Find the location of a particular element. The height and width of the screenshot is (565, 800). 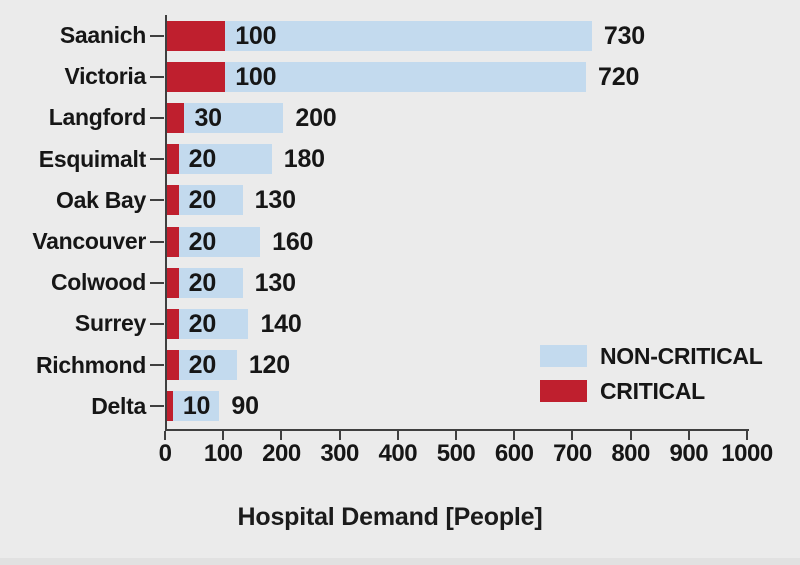

x-tick-label: 0 is located at coordinates (165, 453).